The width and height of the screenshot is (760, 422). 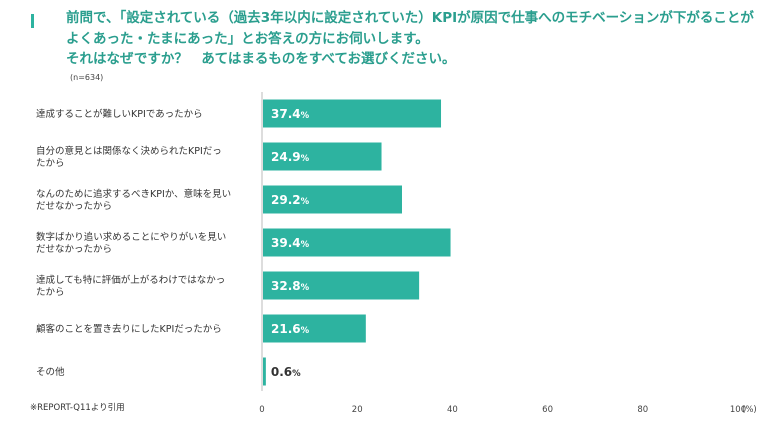 What do you see at coordinates (129, 329) in the screenshot?
I see `category-label: 顧客のことを置き去りにしたKPIだったから` at bounding box center [129, 329].